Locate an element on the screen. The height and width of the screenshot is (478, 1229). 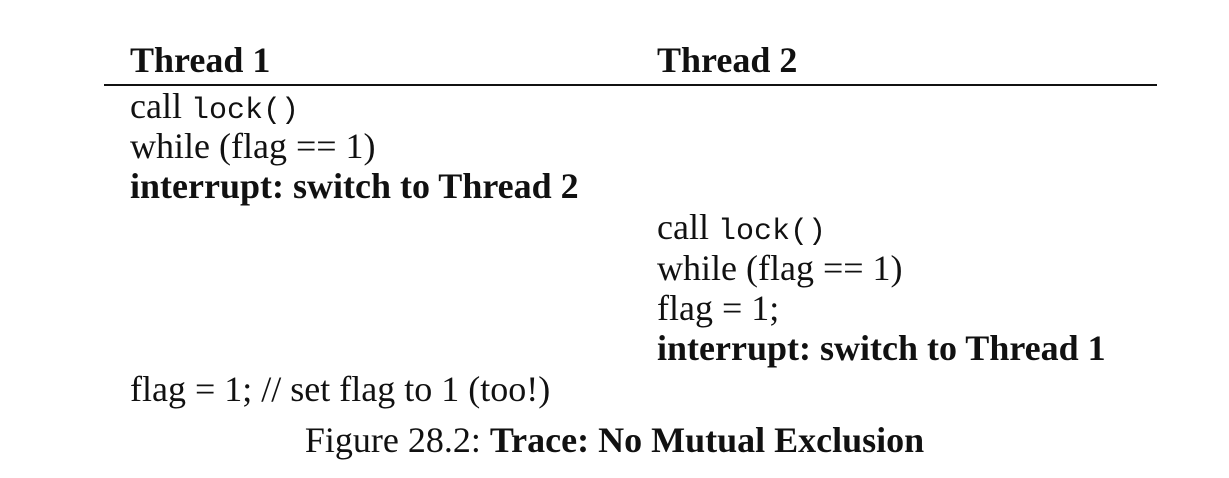
header-rule is located at coordinates (630, 85).